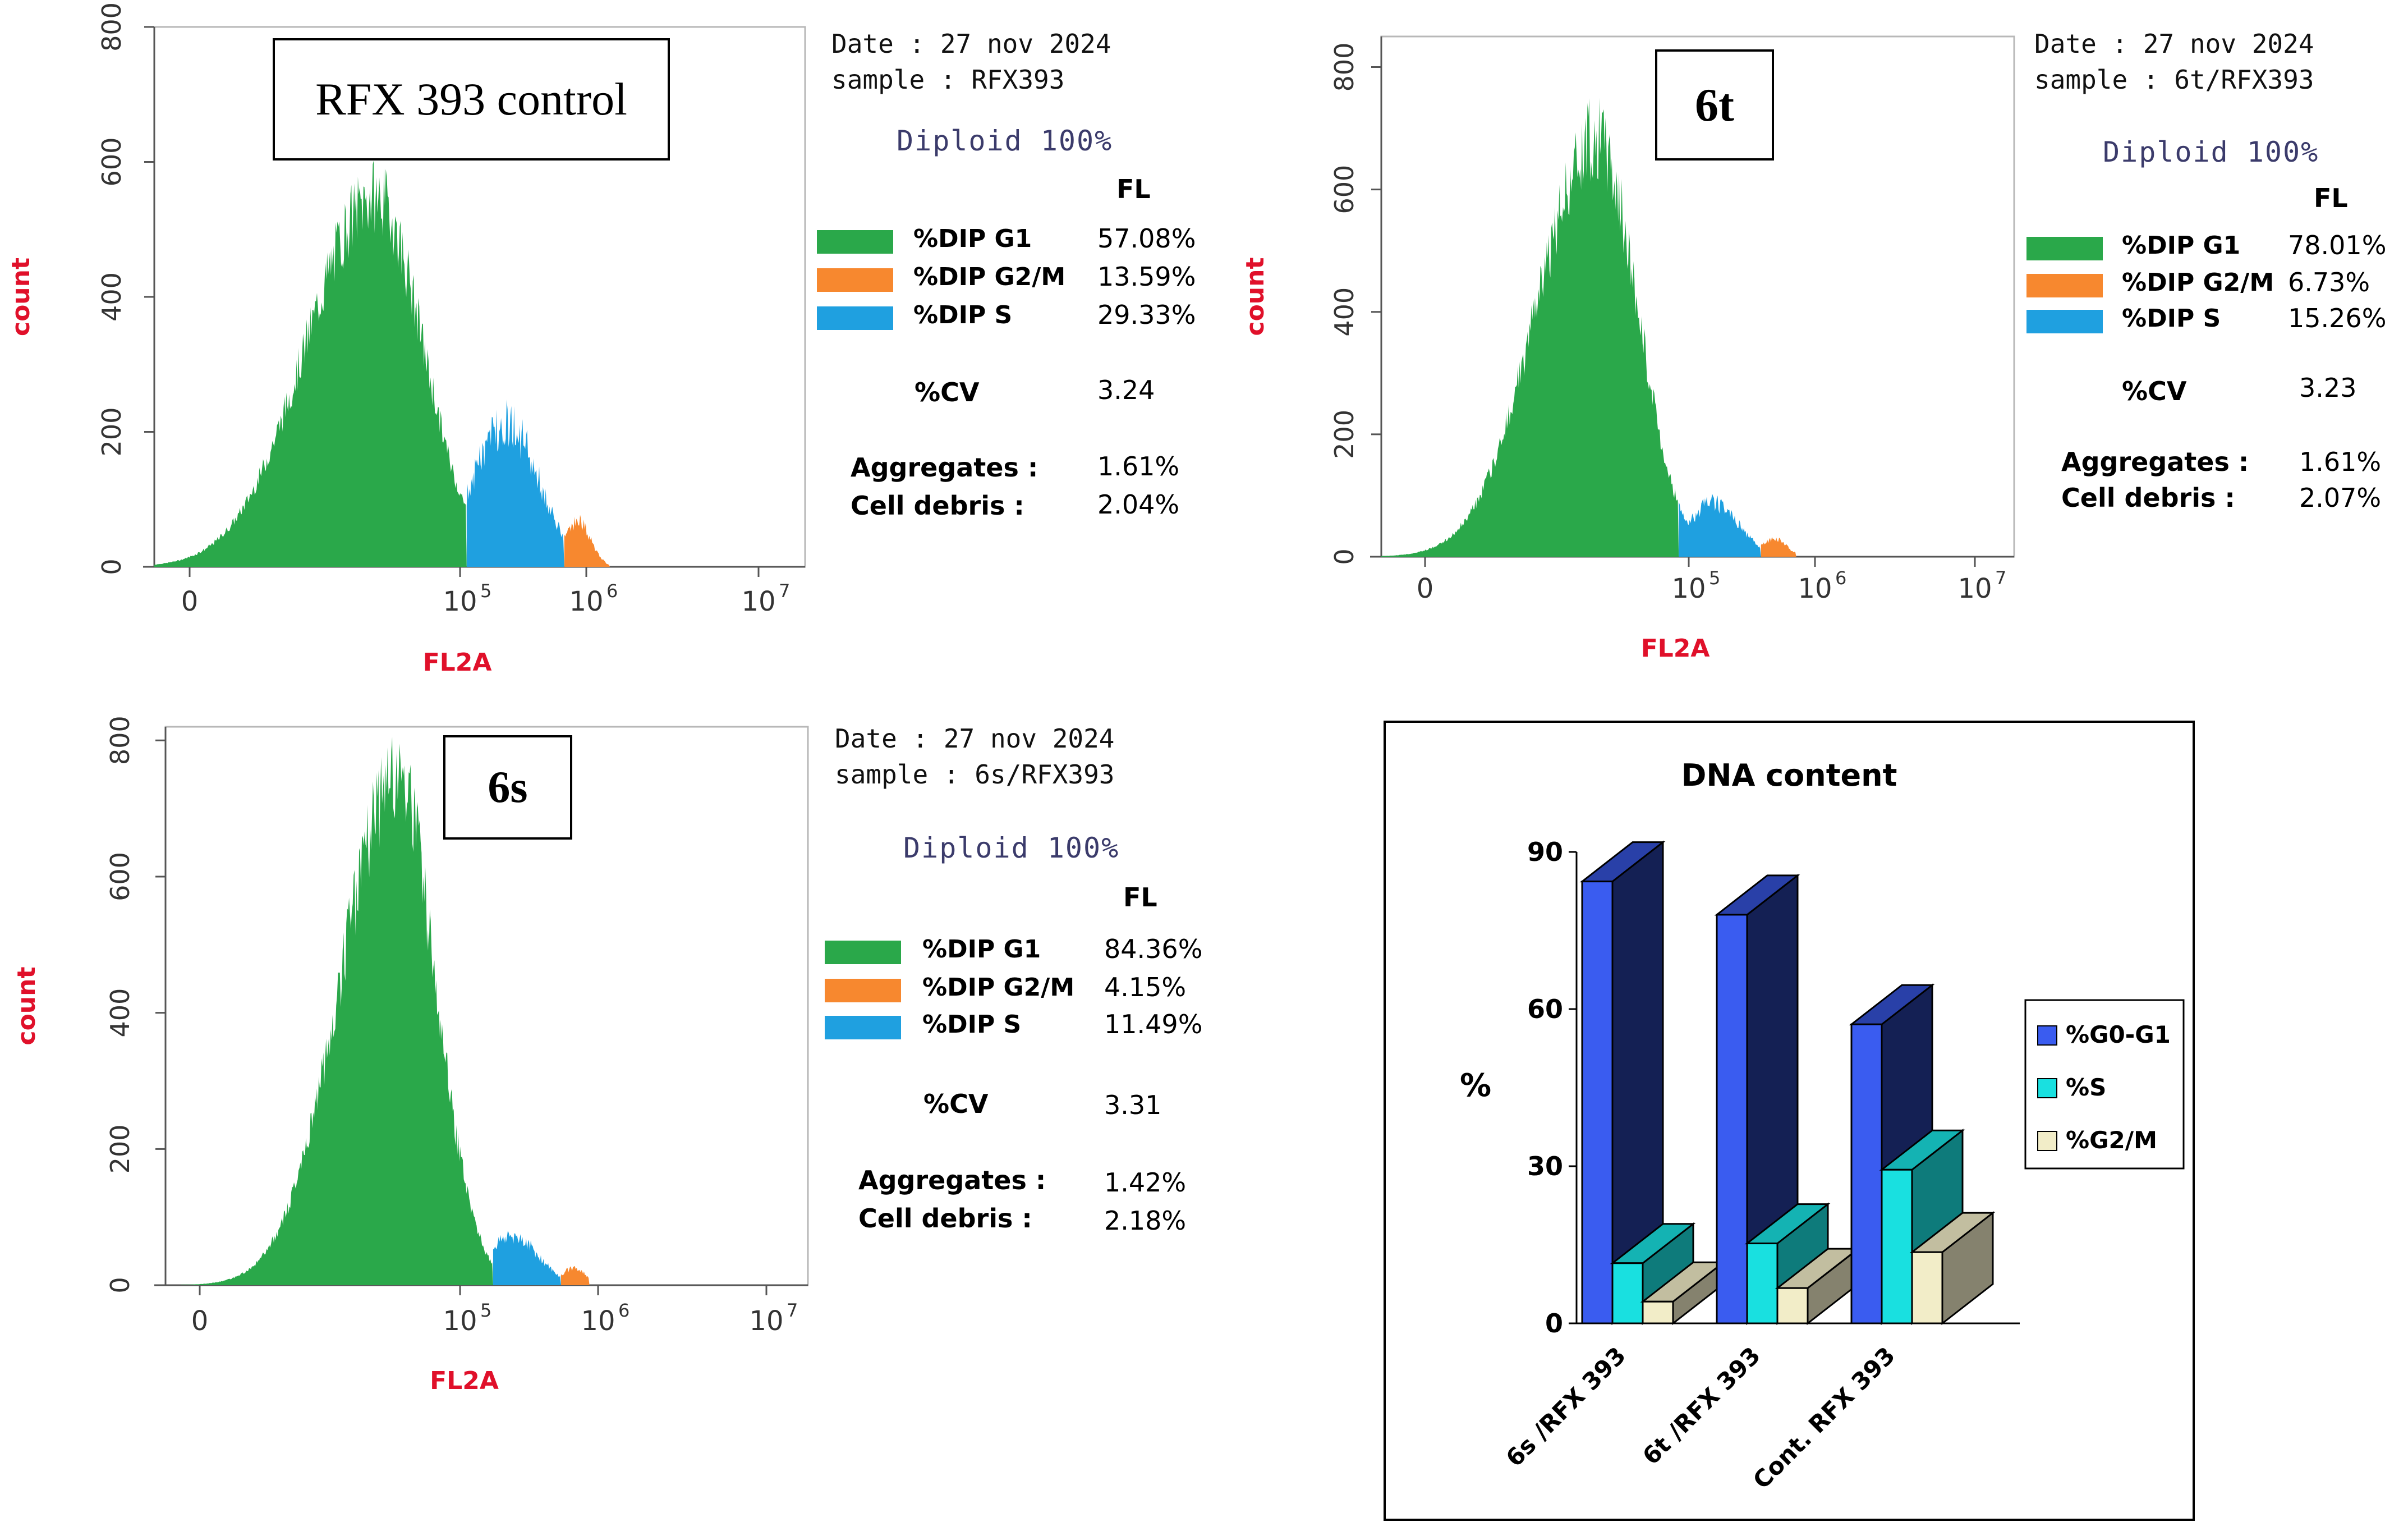  I want to click on chart-category-label: 6t /RFX 393, so click(1701, 1405).